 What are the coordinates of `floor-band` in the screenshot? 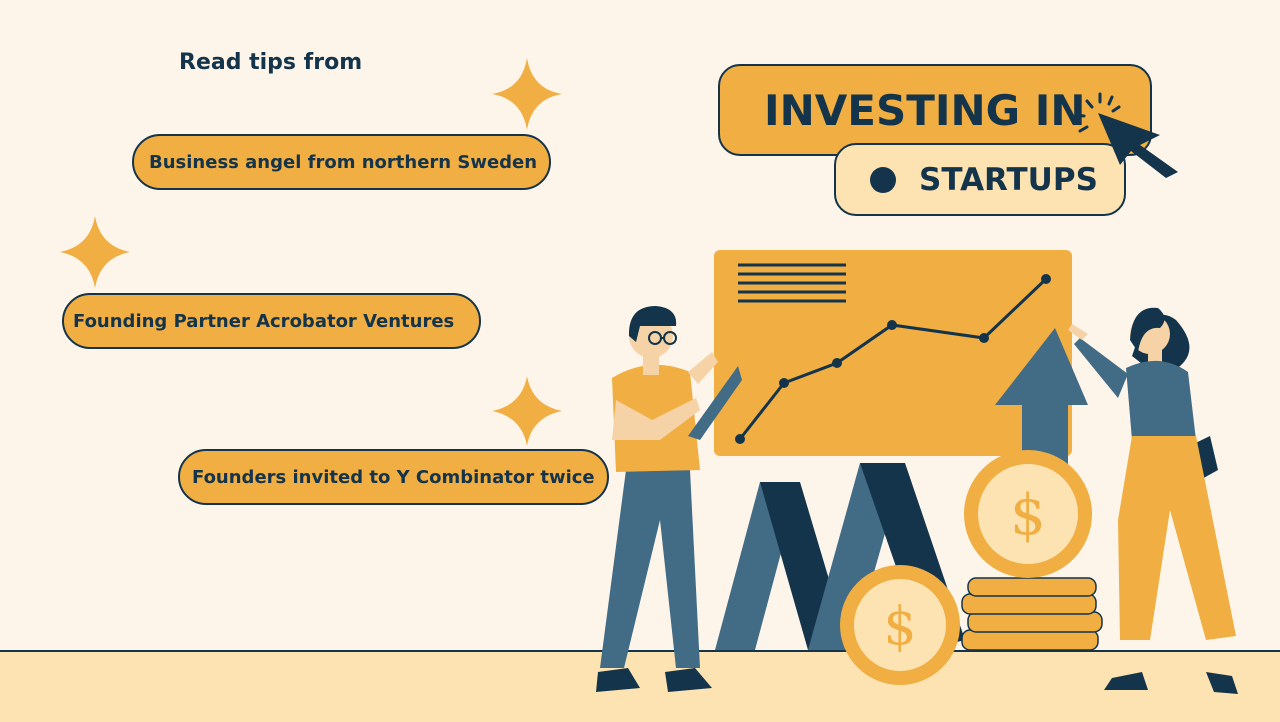 It's located at (640, 686).